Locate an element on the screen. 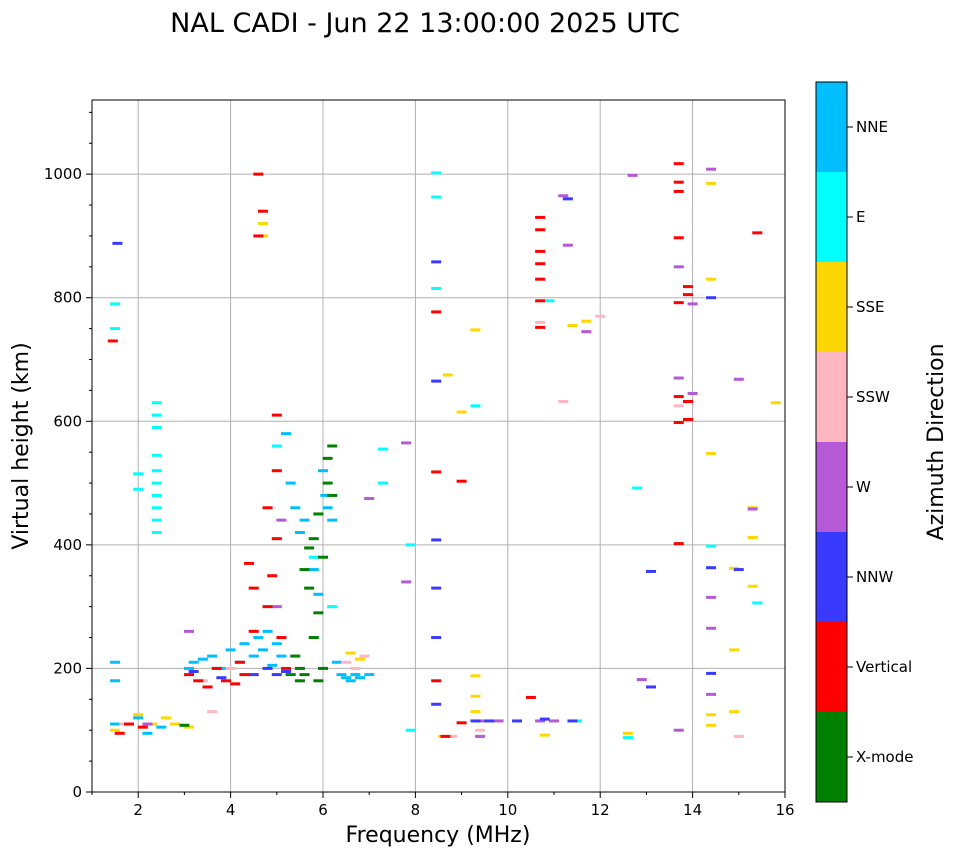 This screenshot has height=857, width=958. x-tick-label: 2 is located at coordinates (138, 810).